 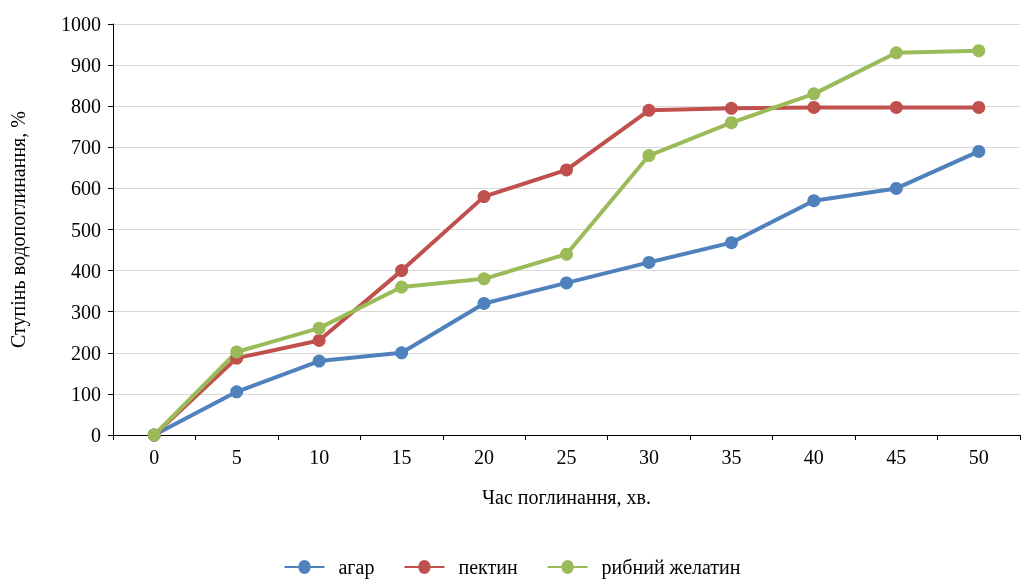 What do you see at coordinates (96, 435) in the screenshot?
I see `y-tick-label: 0` at bounding box center [96, 435].